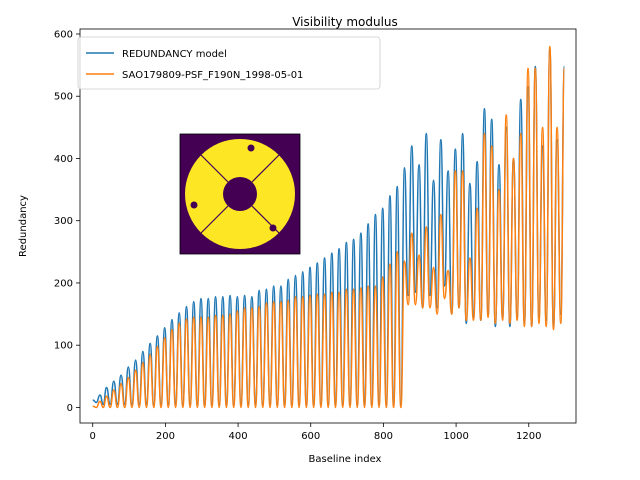  Describe the element at coordinates (345, 22) in the screenshot. I see `chart-title: Visibility modulus` at that location.